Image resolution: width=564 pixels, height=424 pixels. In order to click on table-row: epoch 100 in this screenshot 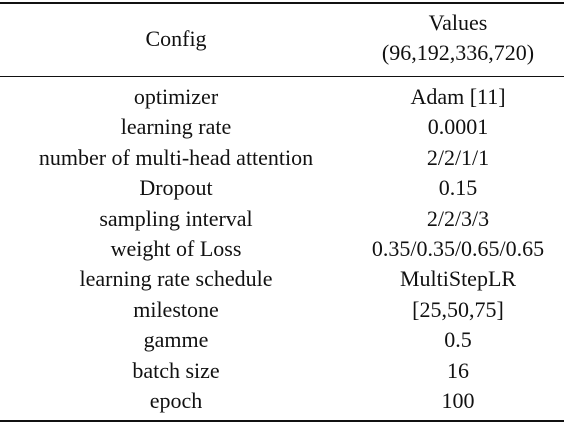, I will do `click(282, 401)`.